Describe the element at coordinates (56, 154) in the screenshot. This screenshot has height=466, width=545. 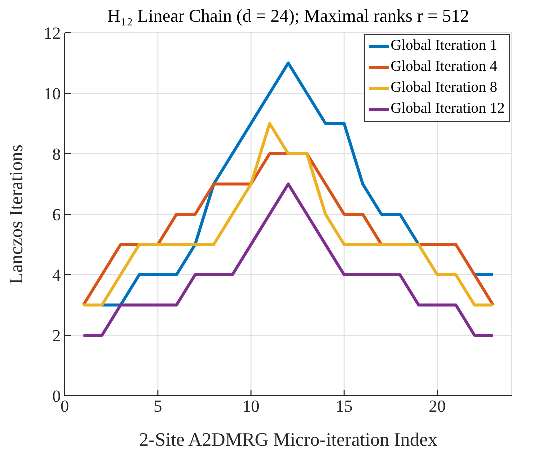
I see `y-tick-label: 8` at that location.